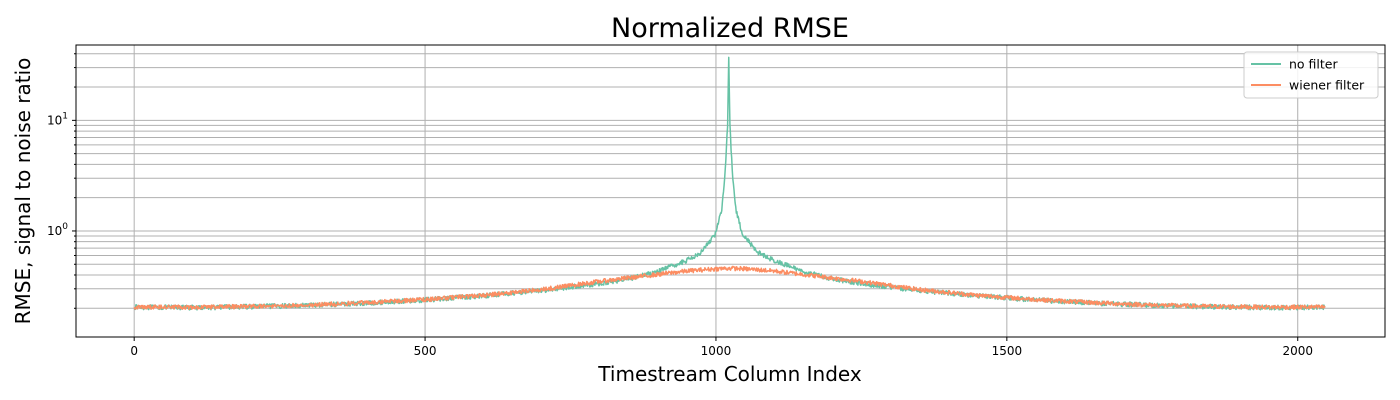 The height and width of the screenshot is (400, 1400). What do you see at coordinates (729, 374) in the screenshot?
I see `x-axis-title: Timestream Column Index` at bounding box center [729, 374].